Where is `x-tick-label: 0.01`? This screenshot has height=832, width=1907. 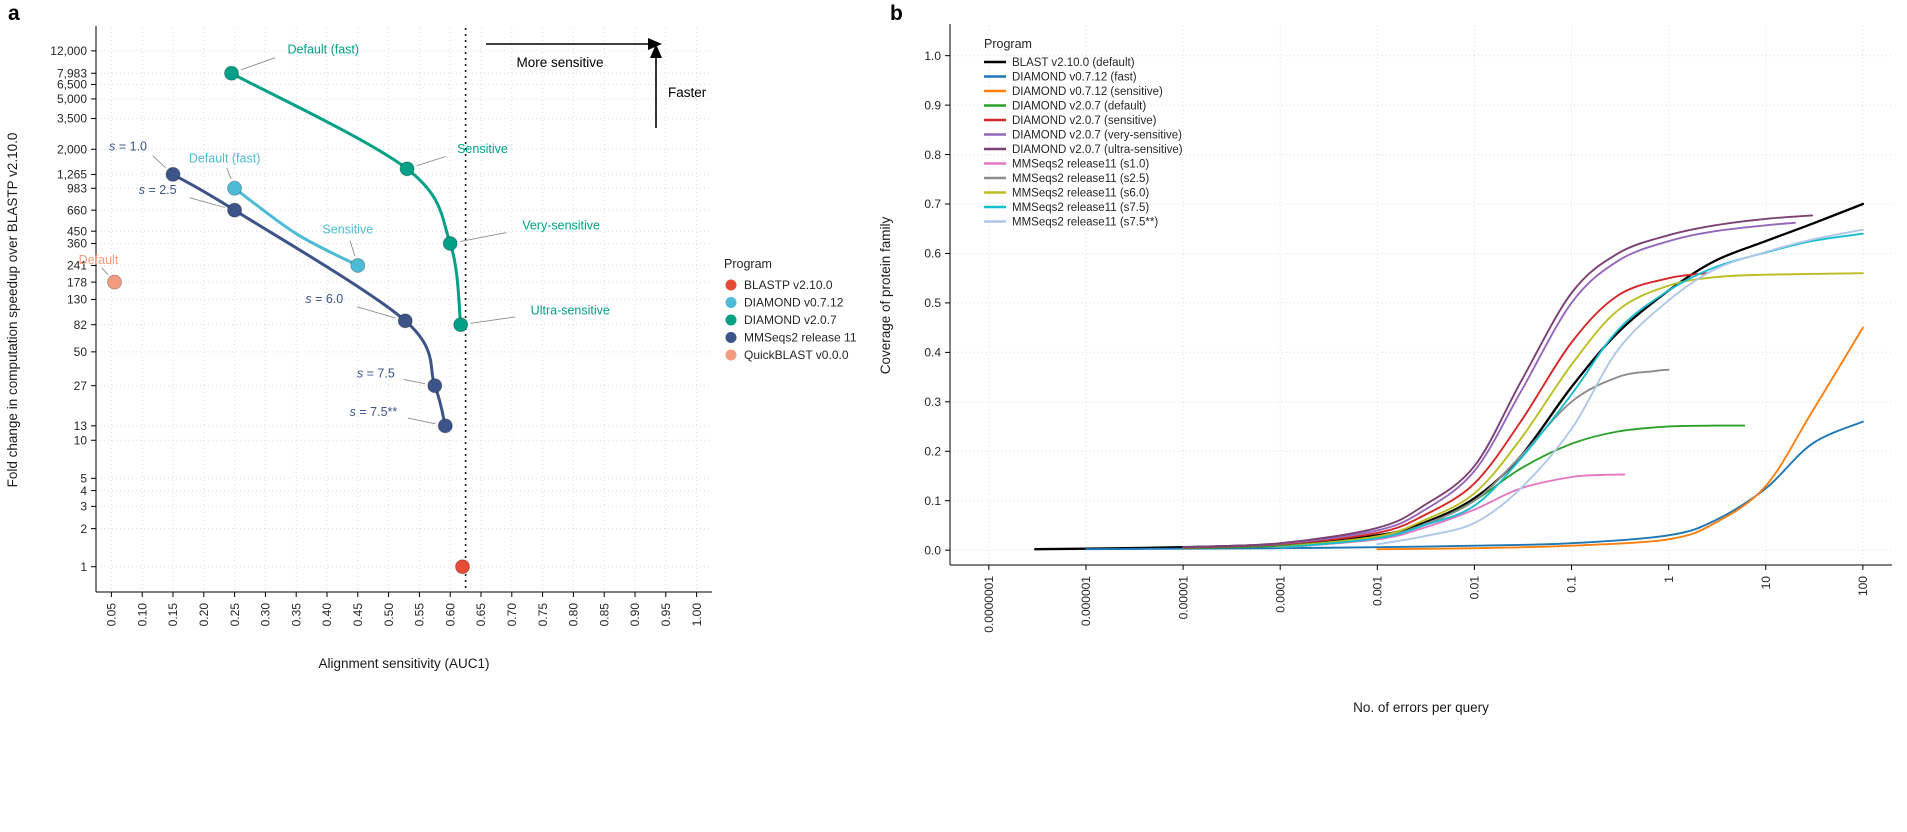
x-tick-label: 0.01 is located at coordinates (1475, 588).